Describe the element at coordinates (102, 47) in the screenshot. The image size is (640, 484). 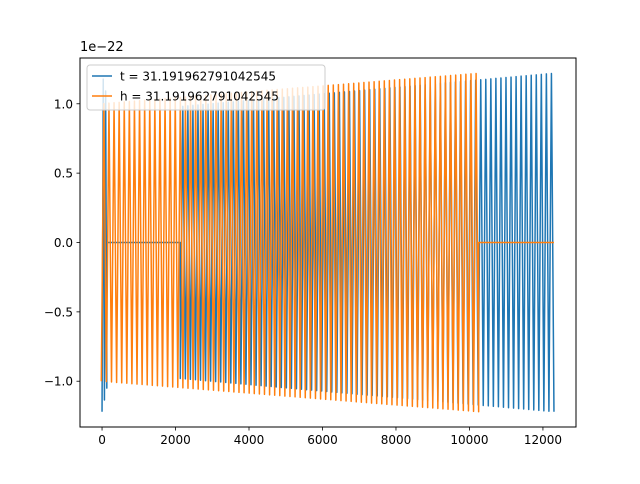
I see `y-axis-offset-text: 1e−22` at that location.